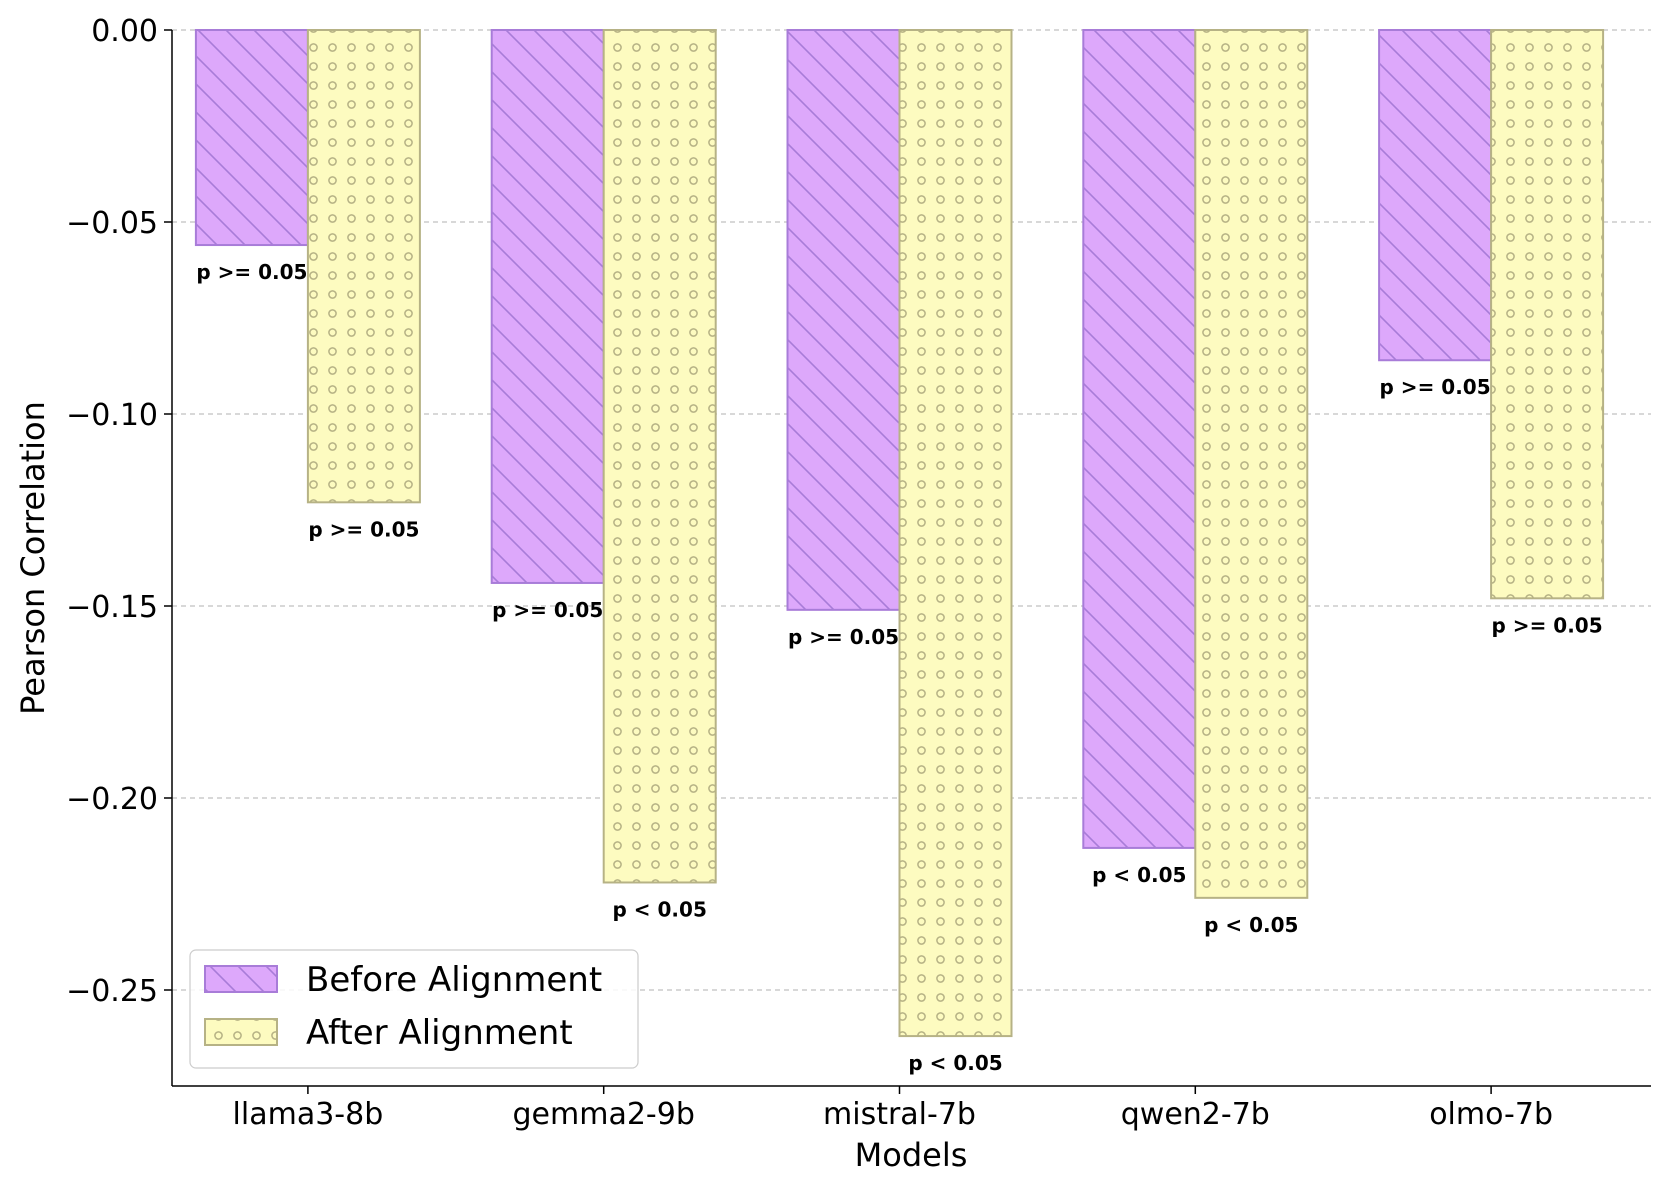  I want to click on y-tick-label: −0.10, so click(112, 415).